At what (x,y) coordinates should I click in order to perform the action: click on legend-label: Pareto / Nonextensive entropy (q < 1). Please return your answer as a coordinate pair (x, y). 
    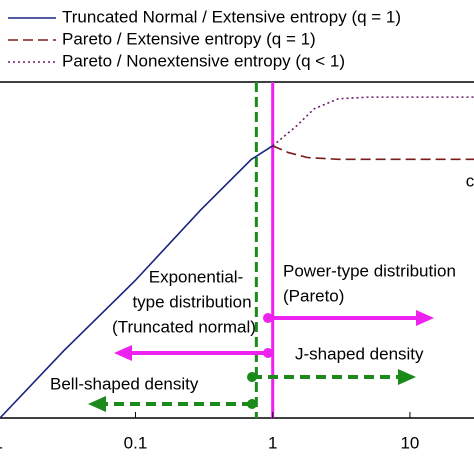
    Looking at the image, I should click on (203, 60).